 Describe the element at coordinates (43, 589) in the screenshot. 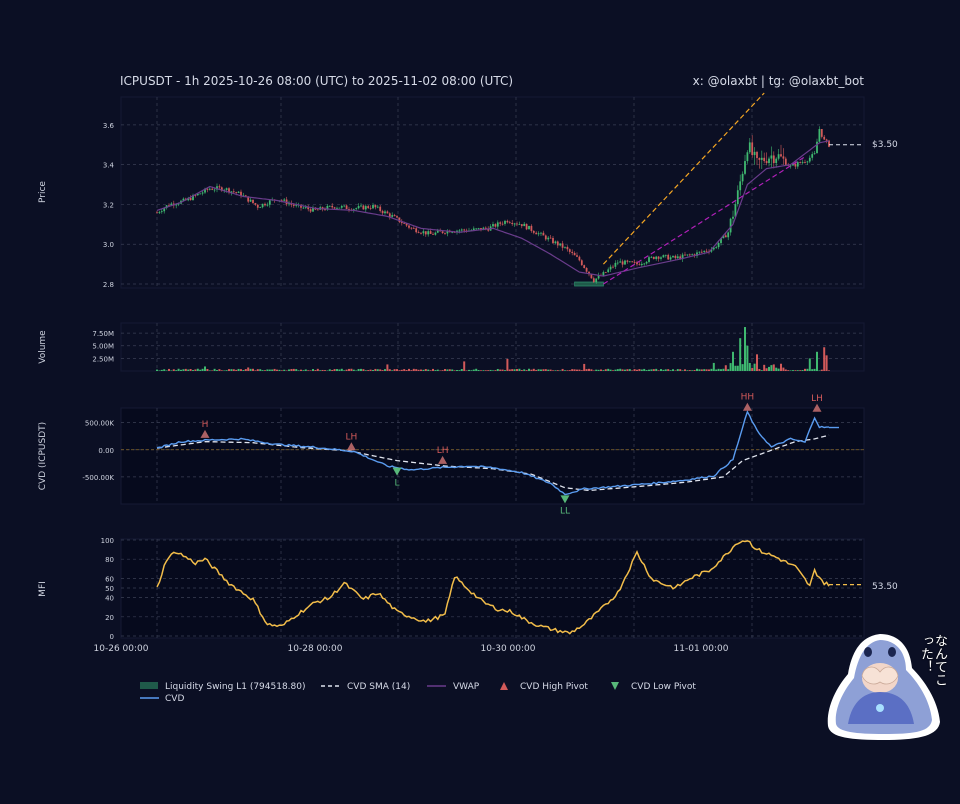

I see `mfi-ylabel: MFI` at that location.